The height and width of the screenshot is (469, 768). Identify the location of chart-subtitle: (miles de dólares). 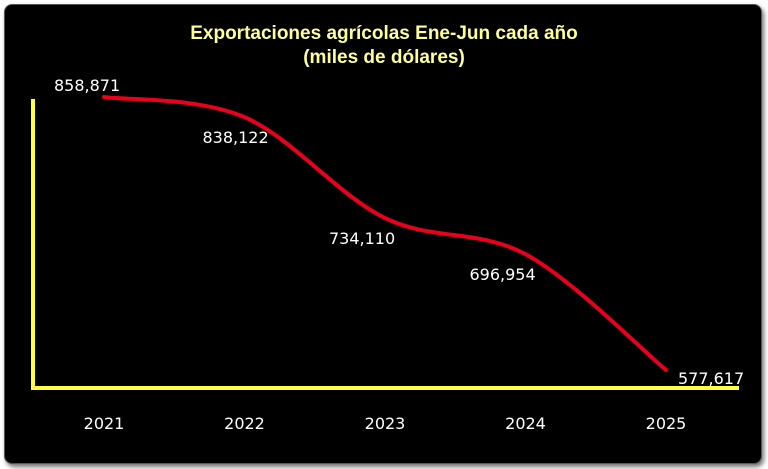
(384, 57).